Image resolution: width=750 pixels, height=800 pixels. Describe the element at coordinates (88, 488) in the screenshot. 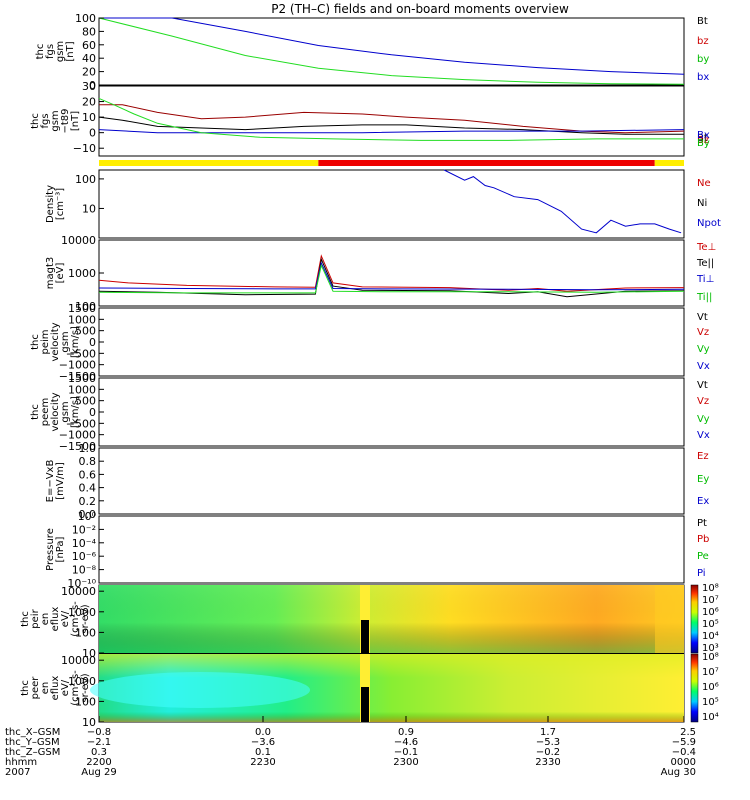

I see `y-tick-label: 0.4` at that location.